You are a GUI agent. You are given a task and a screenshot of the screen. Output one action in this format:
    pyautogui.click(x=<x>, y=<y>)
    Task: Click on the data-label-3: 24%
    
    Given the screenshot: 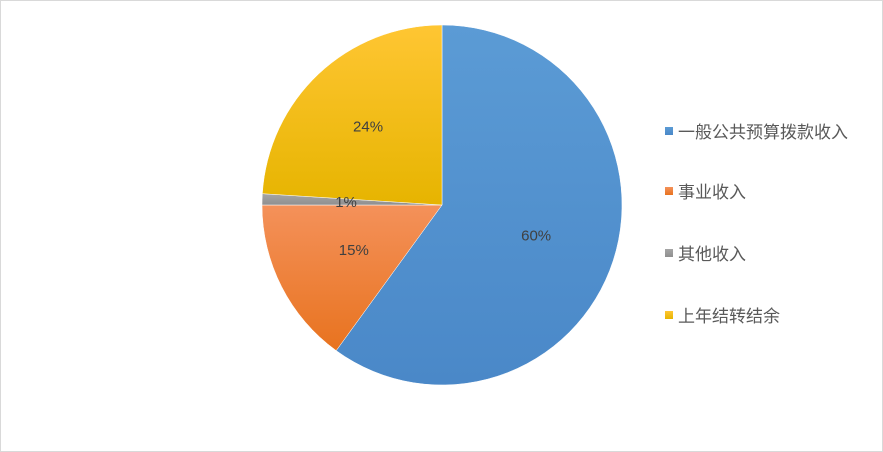 What is the action you would take?
    pyautogui.click(x=368, y=126)
    